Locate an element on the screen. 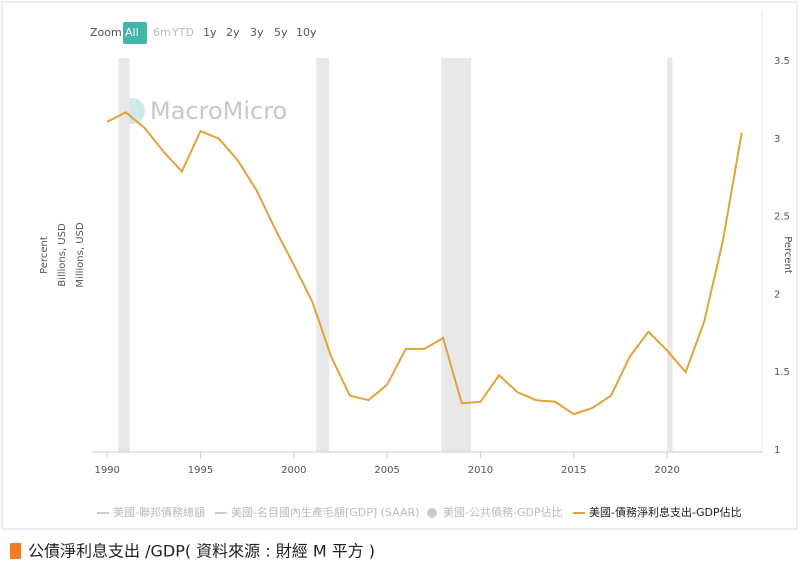 The width and height of the screenshot is (800, 569). zoom-button-bg is located at coordinates (135, 33).